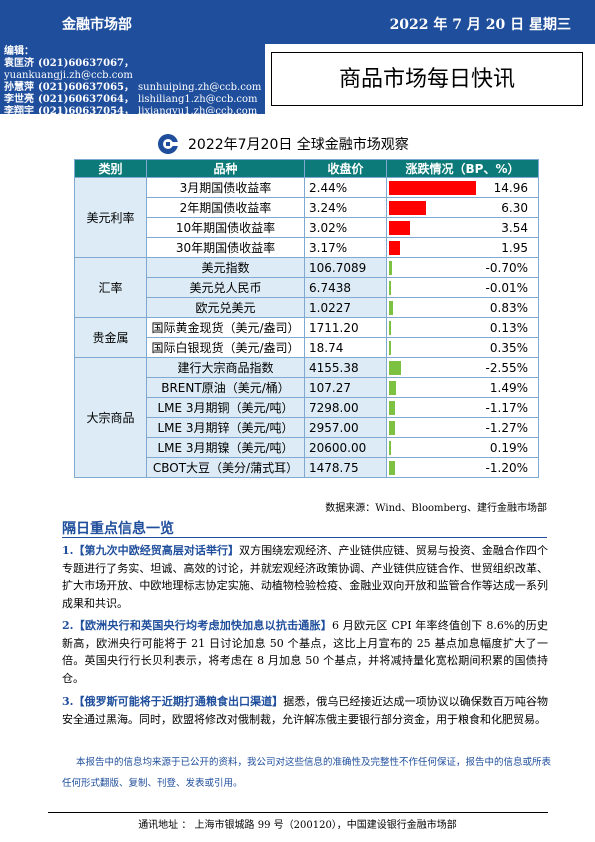 The width and height of the screenshot is (595, 842). I want to click on item-cell: CBOT大豆（美分/蒲式耳）, so click(225, 467).